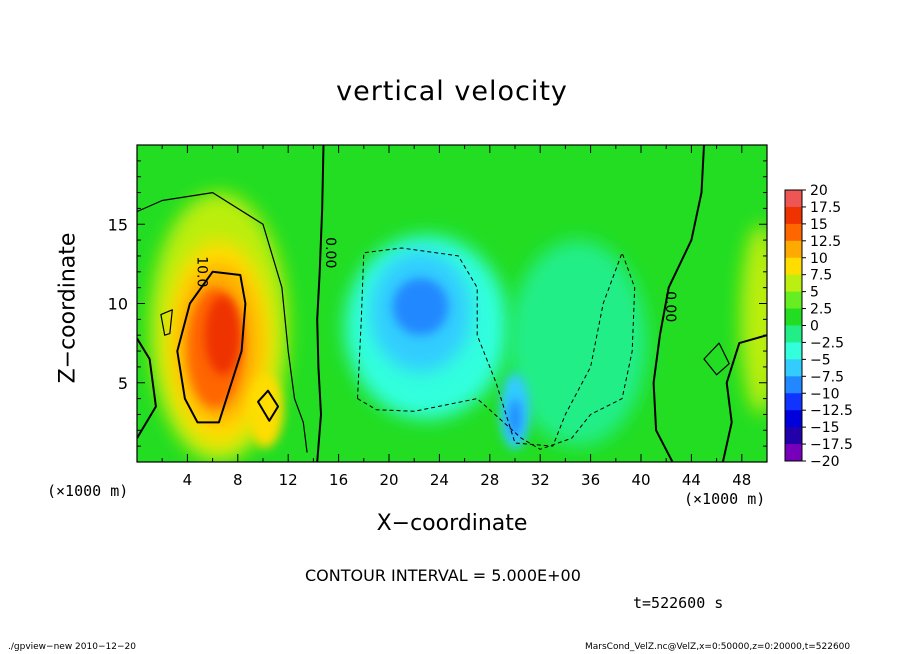 Image resolution: width=904 pixels, height=654 pixels. I want to click on contour-label: 10.0, so click(201, 271).